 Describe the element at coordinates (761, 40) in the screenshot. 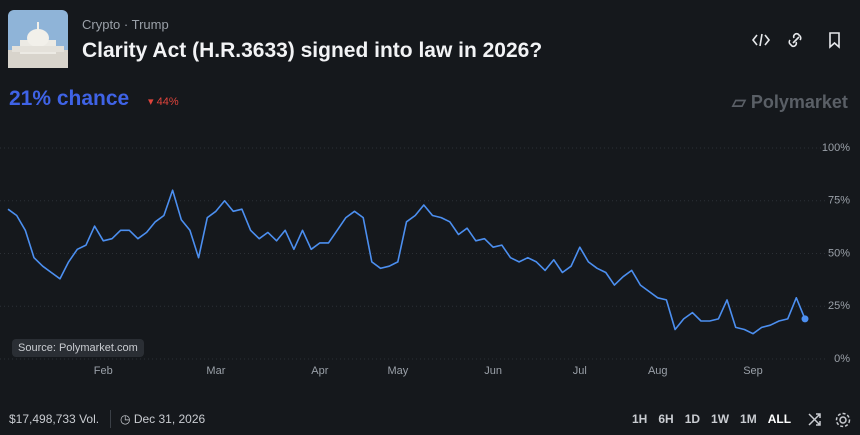

I see `embed-icon` at that location.